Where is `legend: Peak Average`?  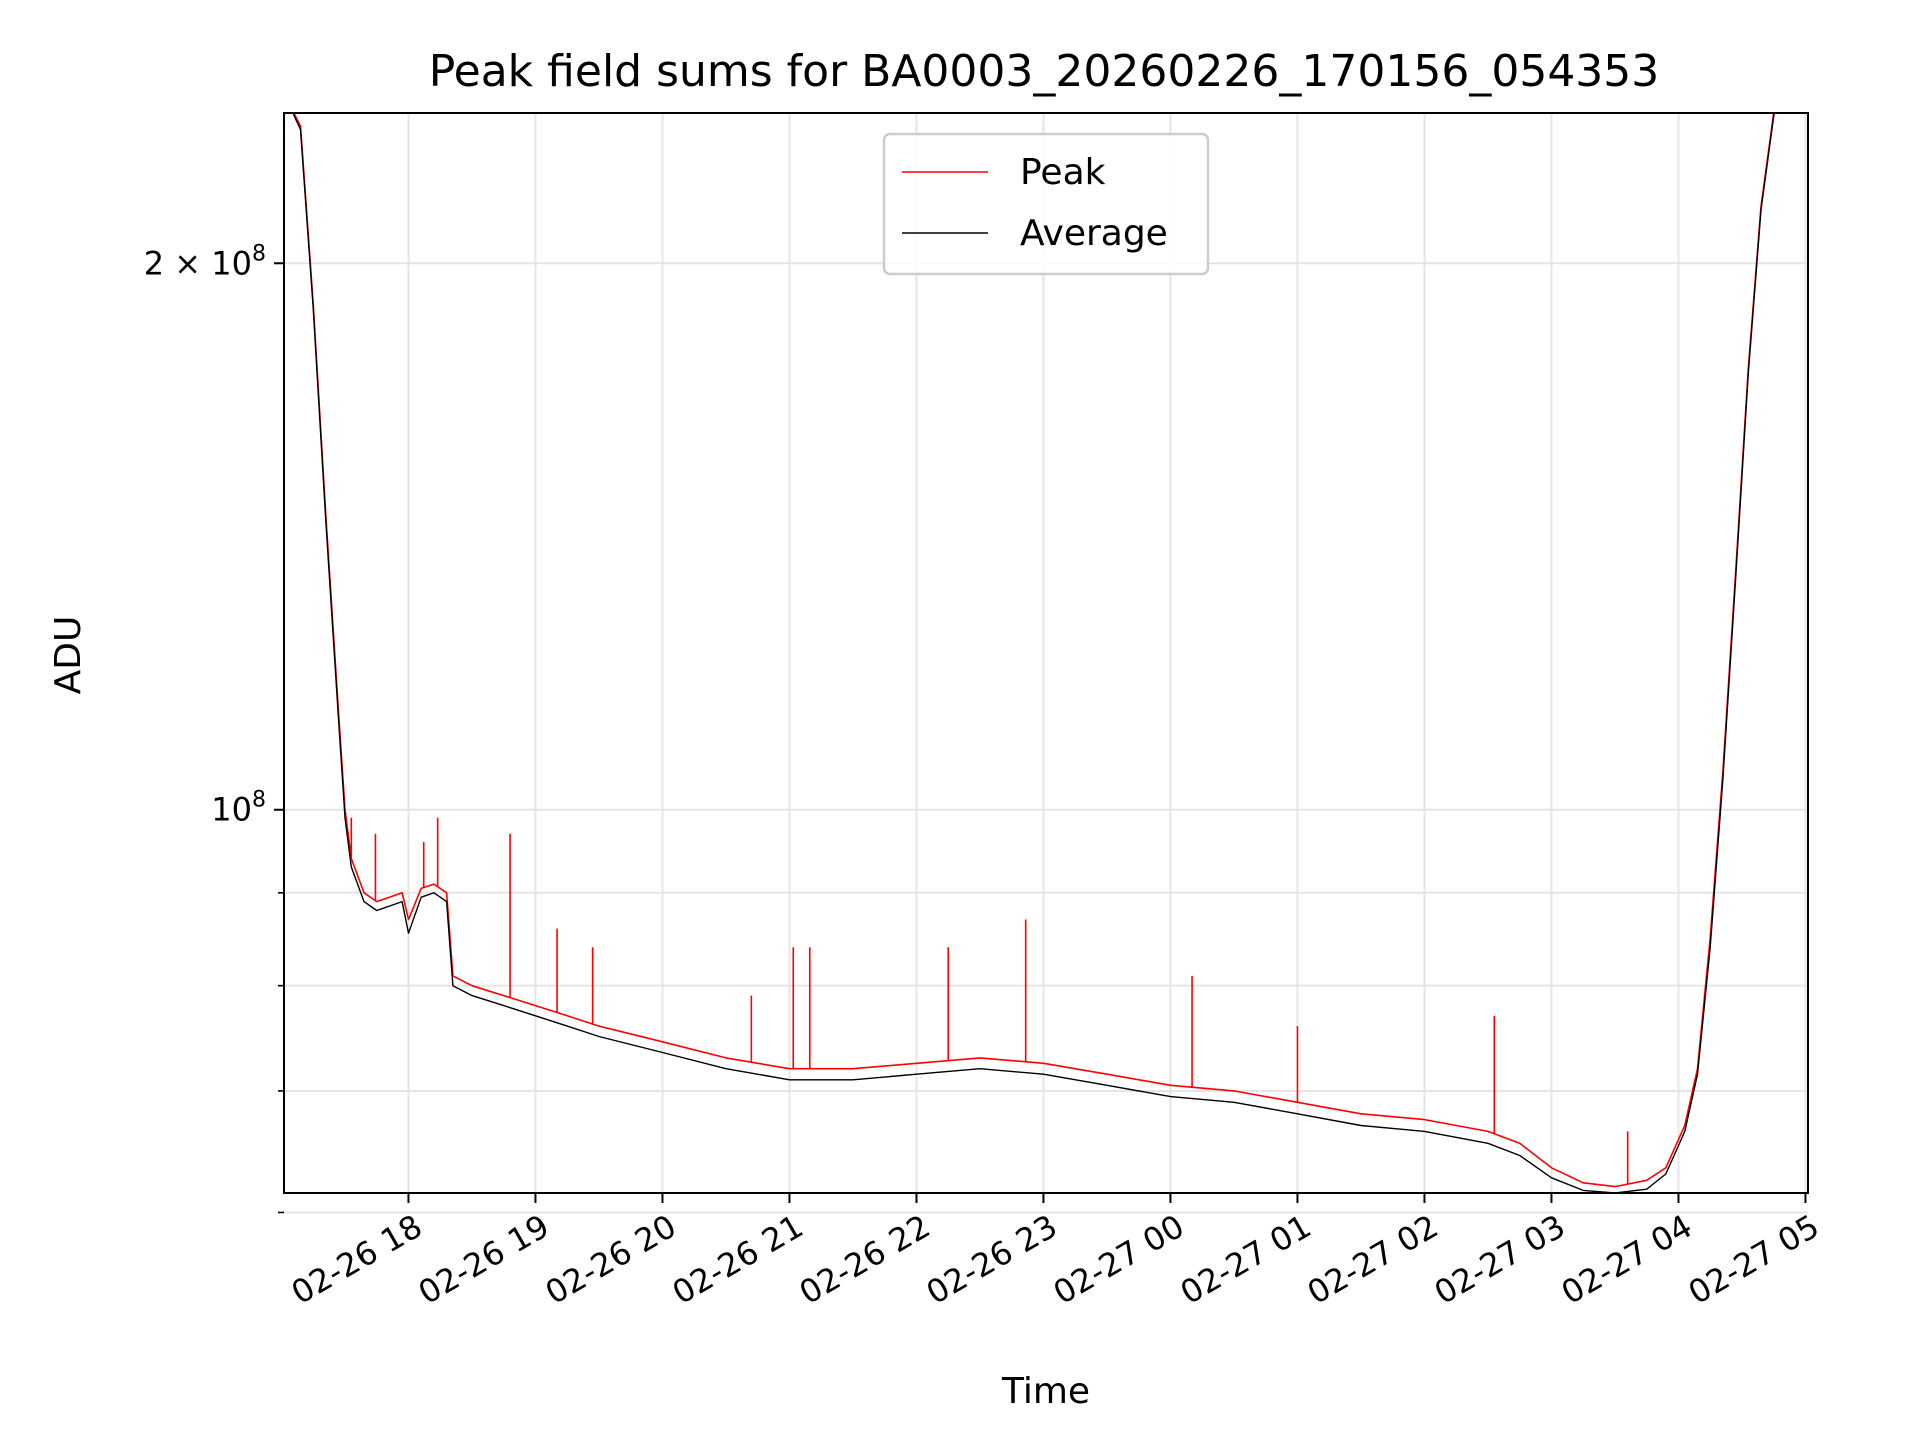
legend: Peak Average is located at coordinates (1046, 204).